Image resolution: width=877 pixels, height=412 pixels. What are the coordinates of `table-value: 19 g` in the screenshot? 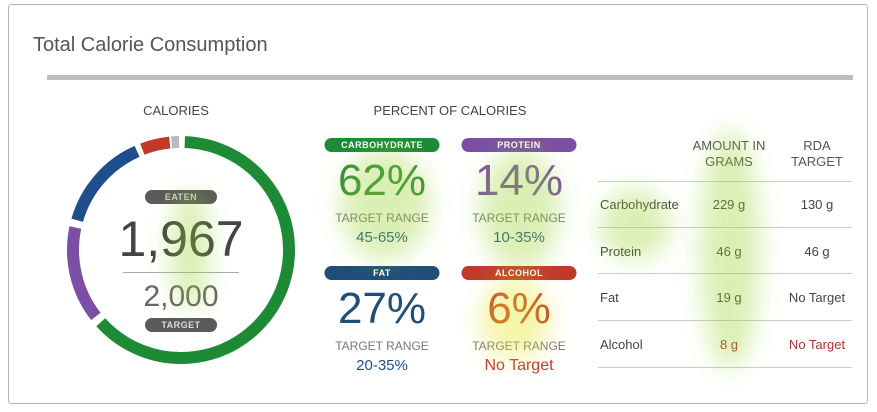 It's located at (729, 297).